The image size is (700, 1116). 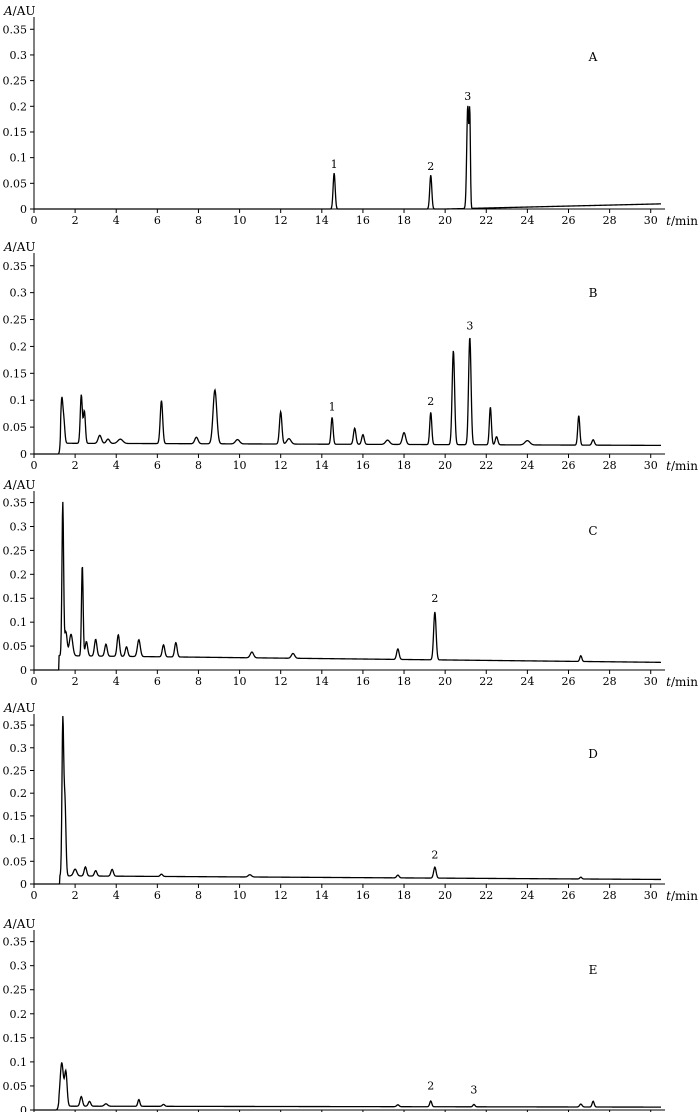 I want to click on series-line-B, so click(x=347, y=396).